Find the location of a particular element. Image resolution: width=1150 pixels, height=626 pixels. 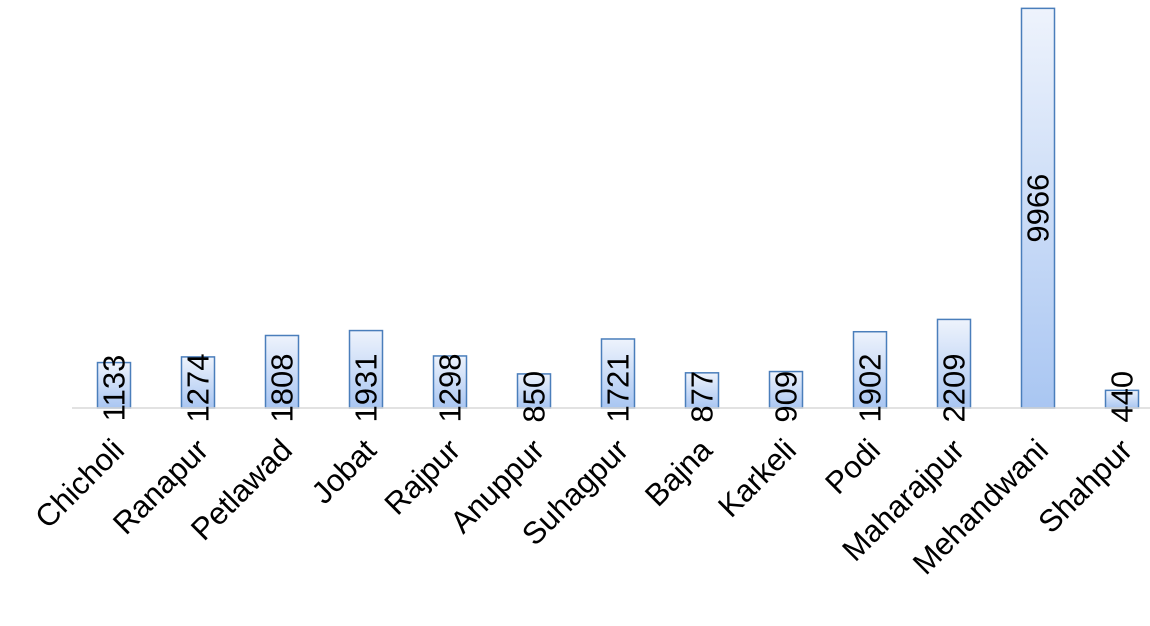

value-label-ranapur: 1274 is located at coordinates (198, 388).